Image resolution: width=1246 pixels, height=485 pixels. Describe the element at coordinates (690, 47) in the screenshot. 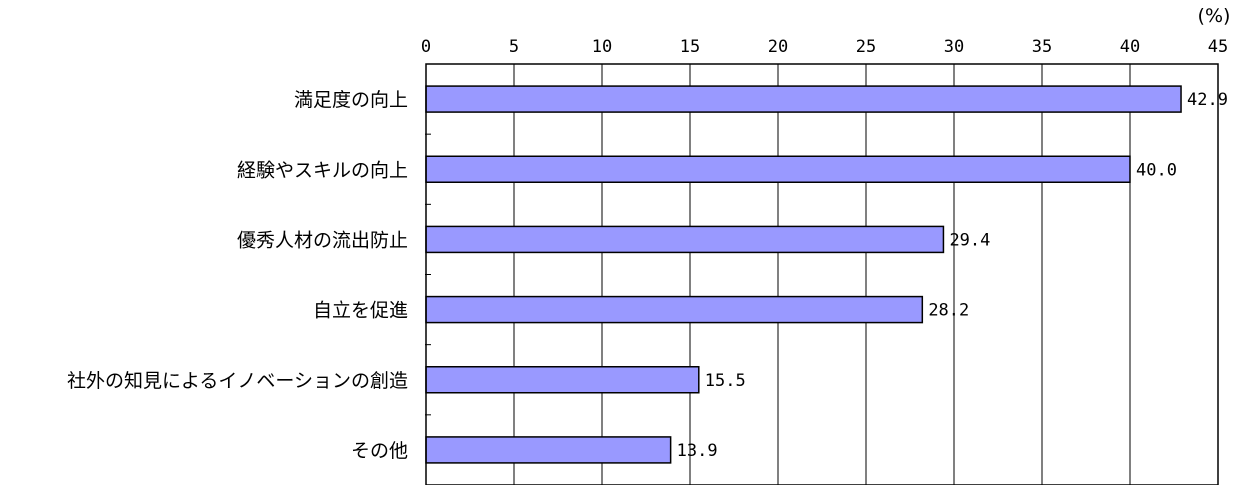

I see `x-tick-label: 15` at that location.